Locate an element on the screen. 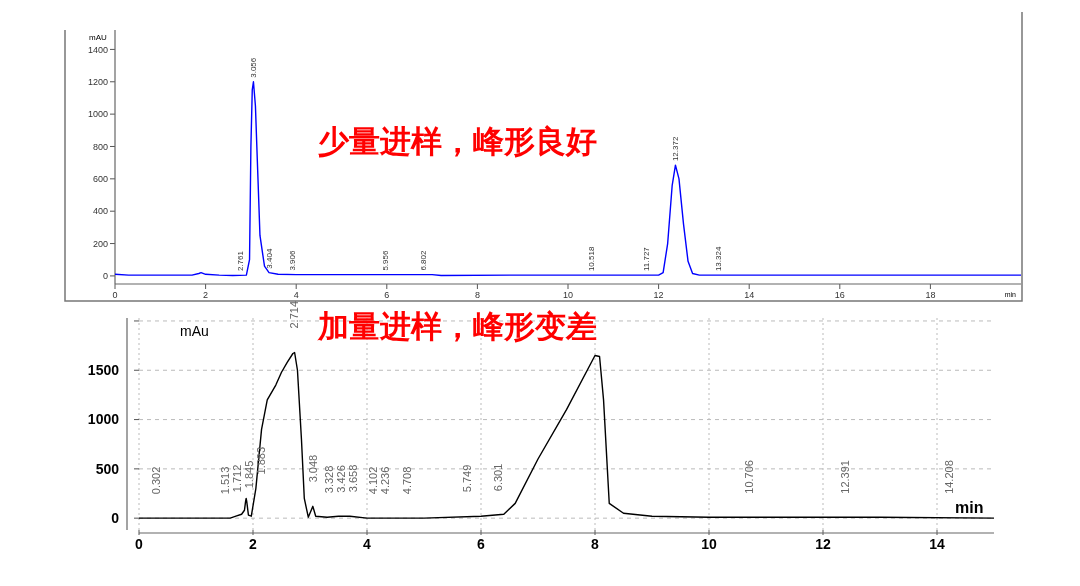 The width and height of the screenshot is (1080, 586). annotation: 3.056 is located at coordinates (254, 67).